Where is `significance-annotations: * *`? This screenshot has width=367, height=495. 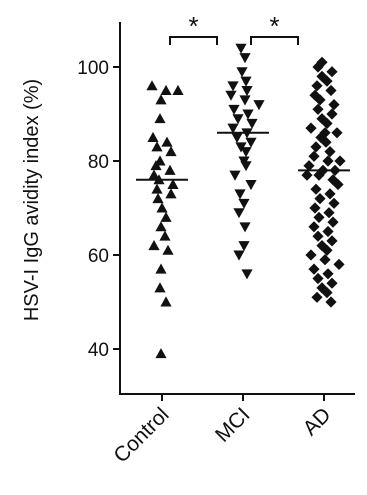 significance-annotations: * * is located at coordinates (234, 28).